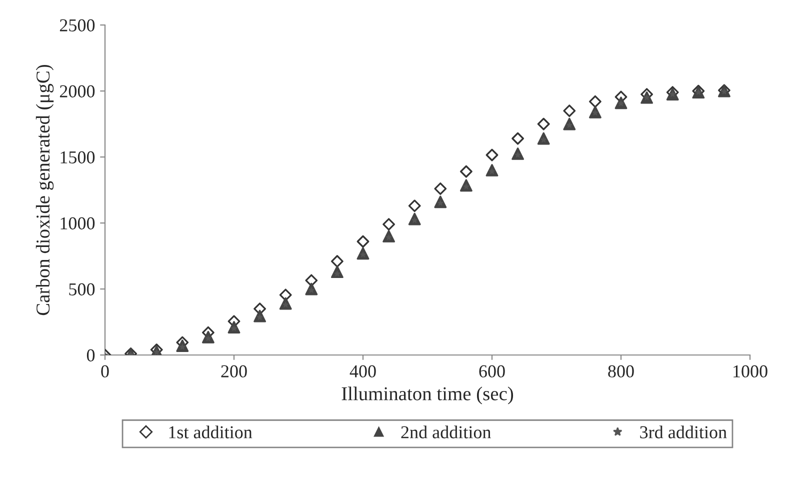  Describe the element at coordinates (82, 289) in the screenshot. I see `y-tick-label: 500` at that location.